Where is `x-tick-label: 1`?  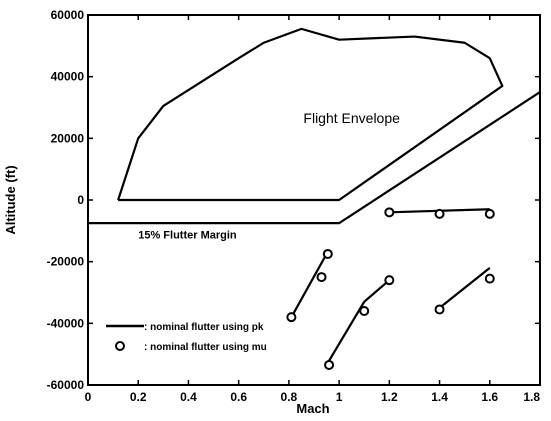
x-tick-label: 1 is located at coordinates (339, 397).